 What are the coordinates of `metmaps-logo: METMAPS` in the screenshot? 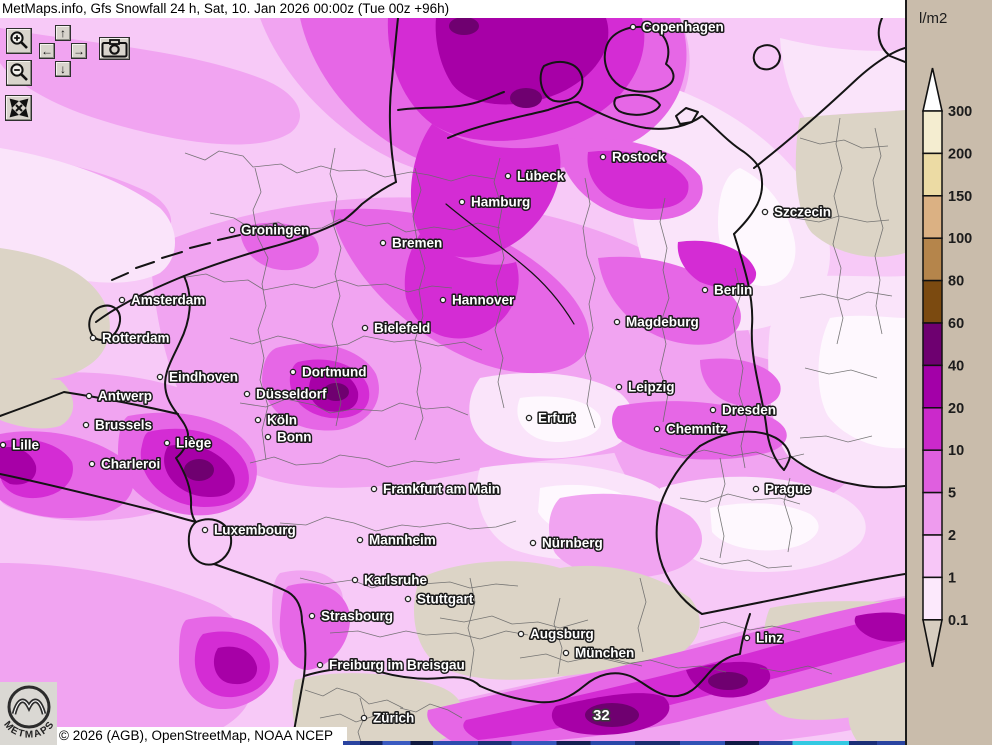 It's located at (28, 713).